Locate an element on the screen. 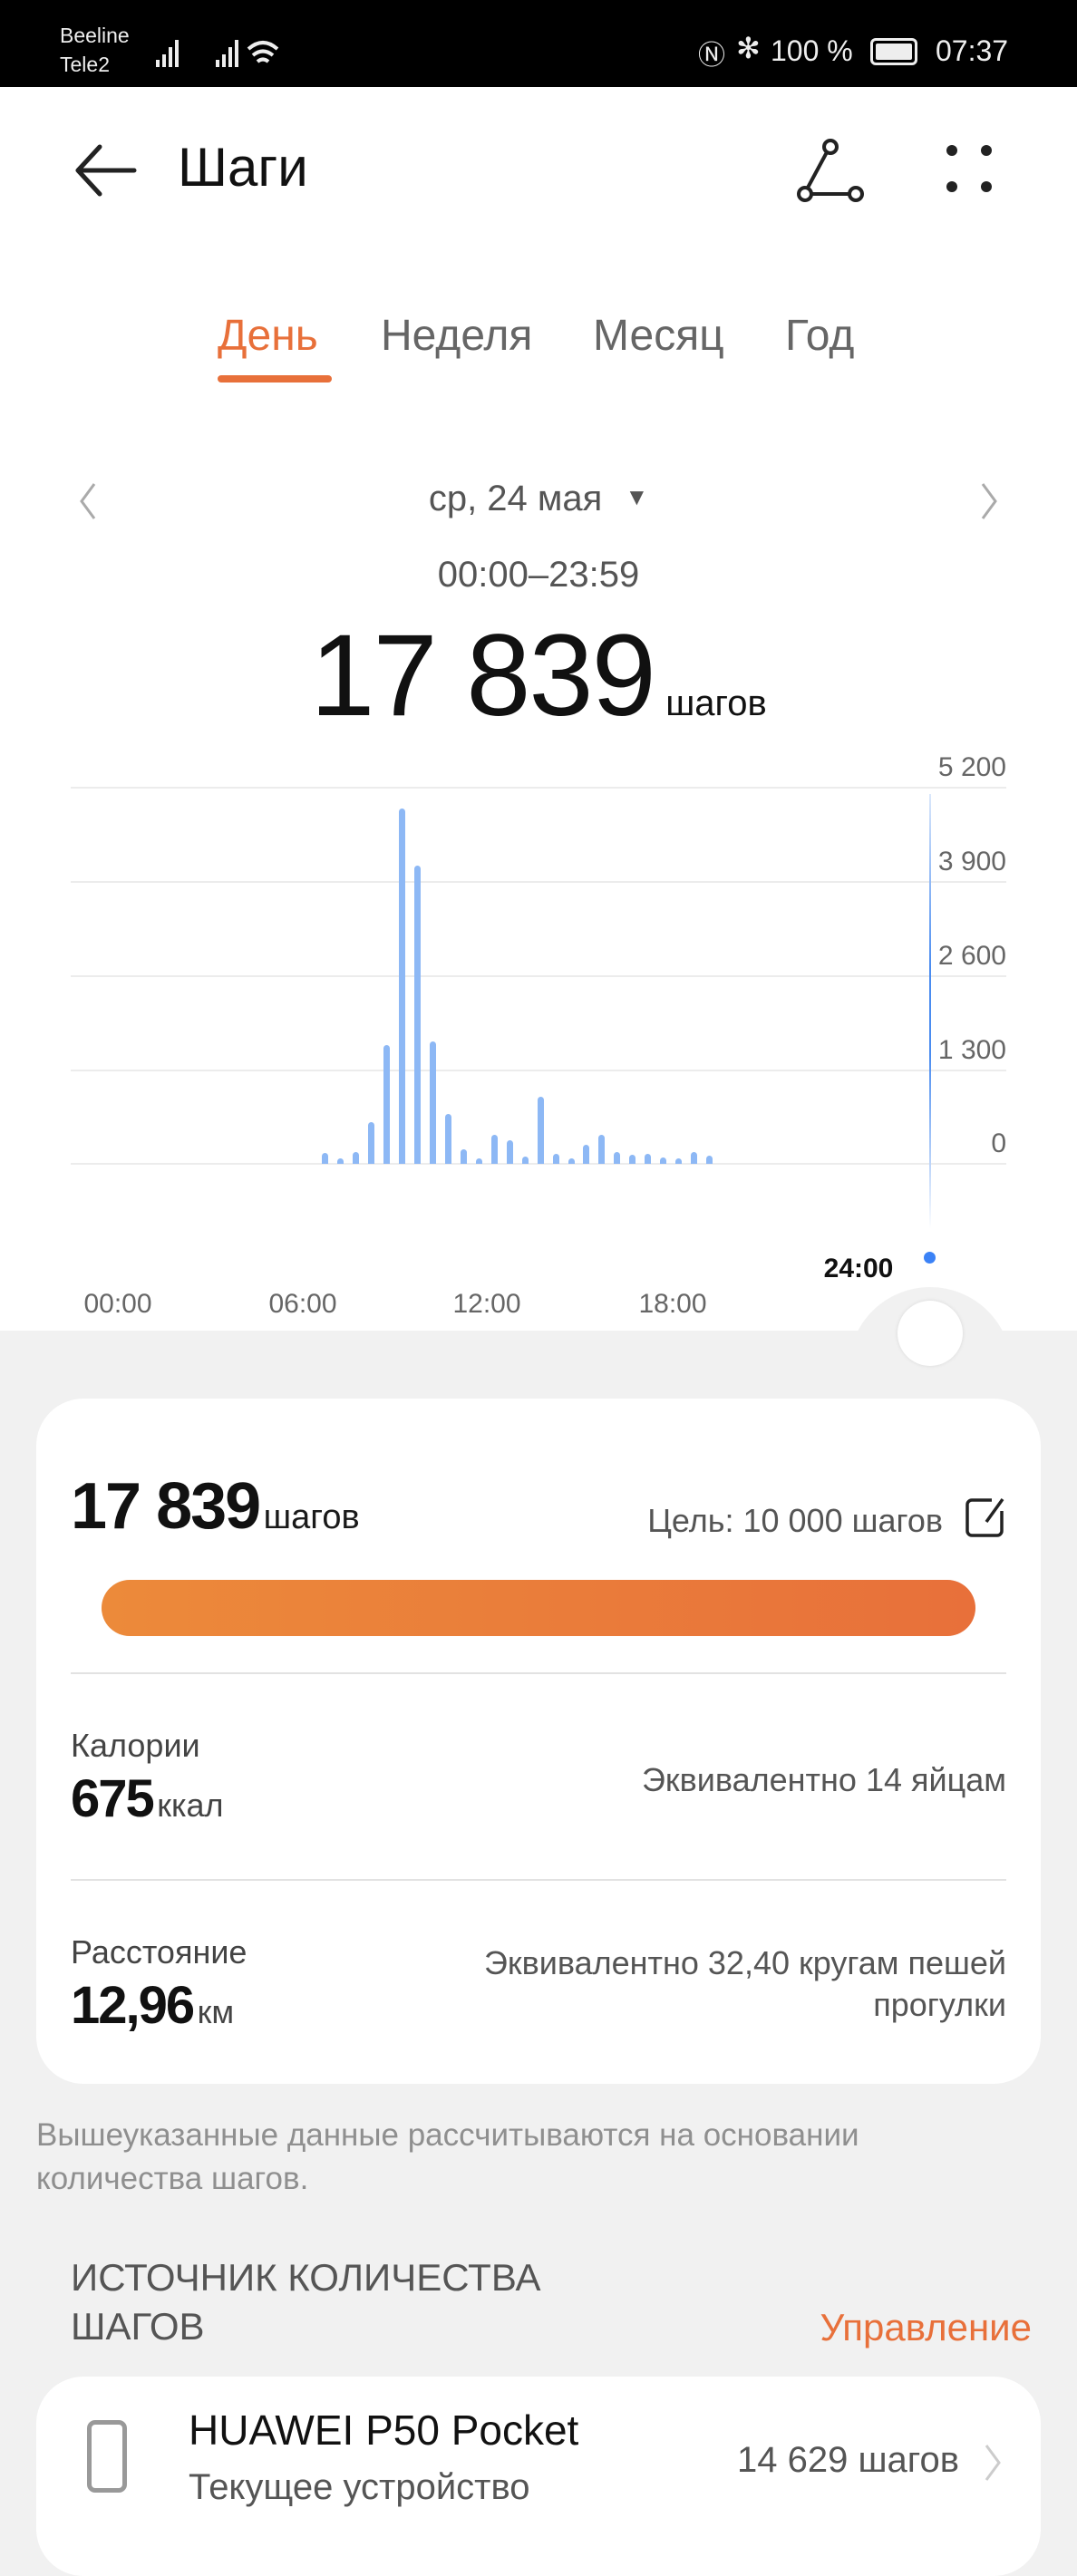  x-tick-label: 06:00 is located at coordinates (302, 1304).